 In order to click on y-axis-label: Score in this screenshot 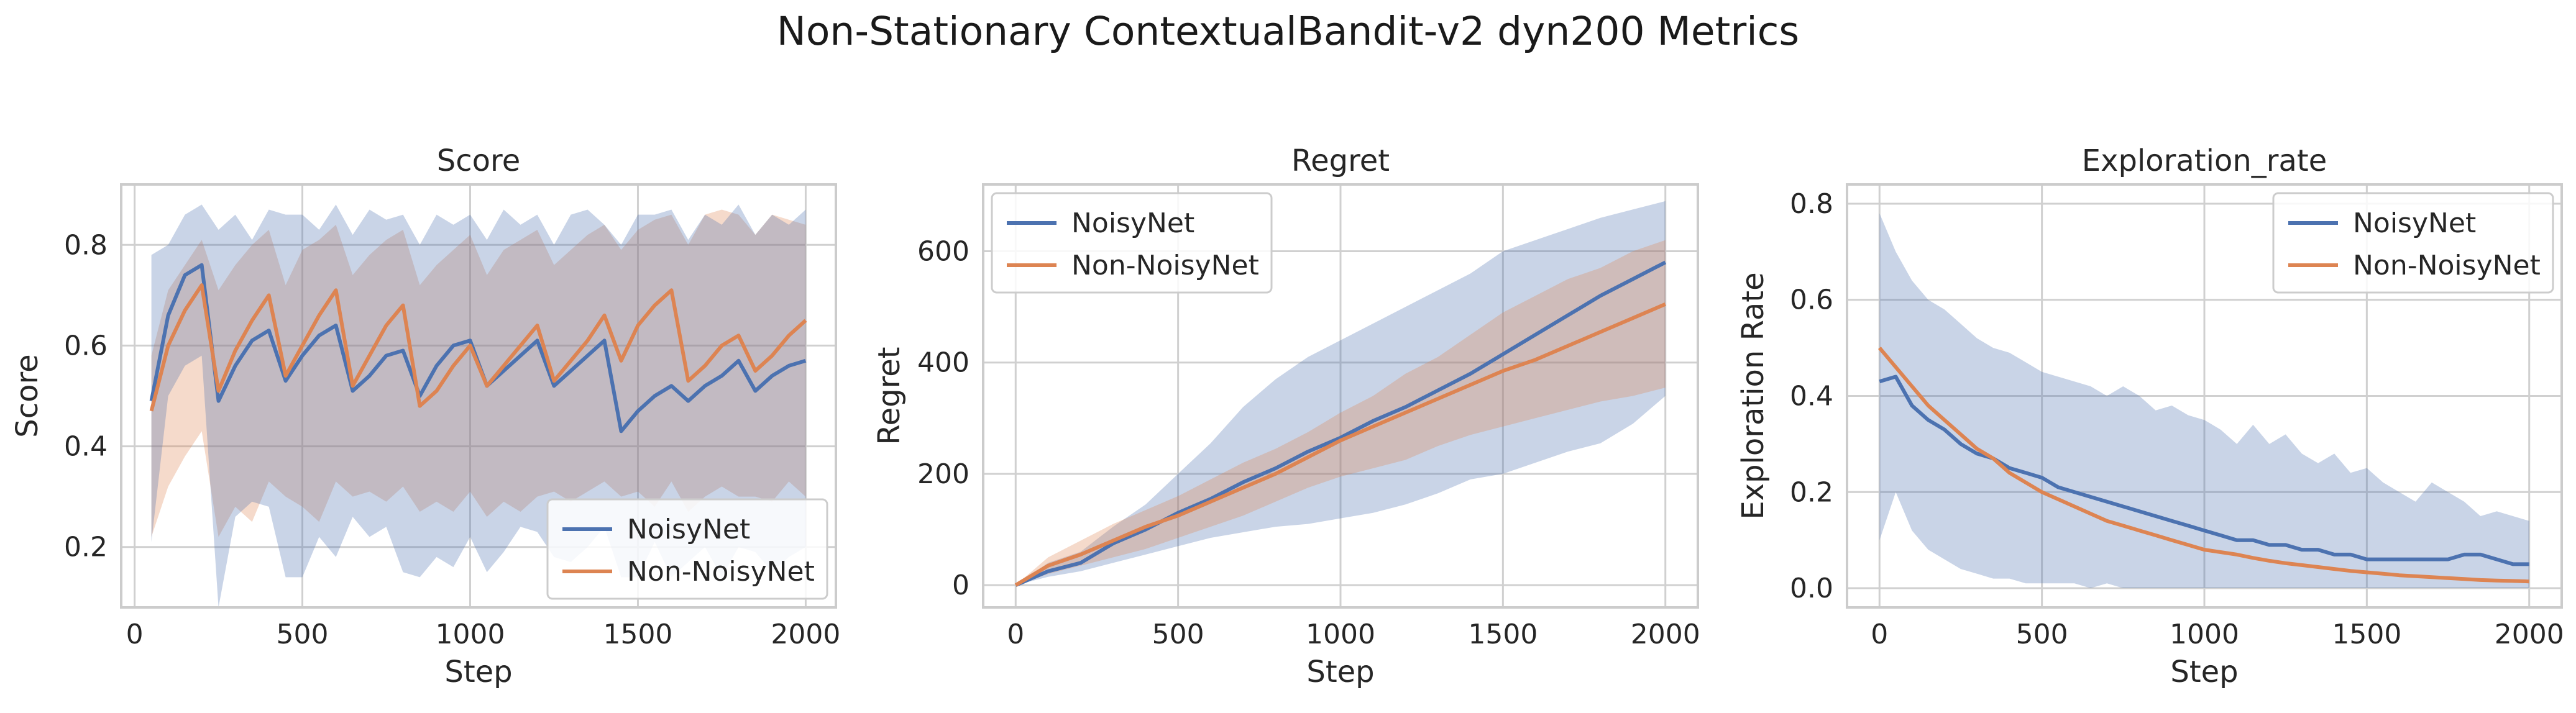, I will do `click(27, 395)`.